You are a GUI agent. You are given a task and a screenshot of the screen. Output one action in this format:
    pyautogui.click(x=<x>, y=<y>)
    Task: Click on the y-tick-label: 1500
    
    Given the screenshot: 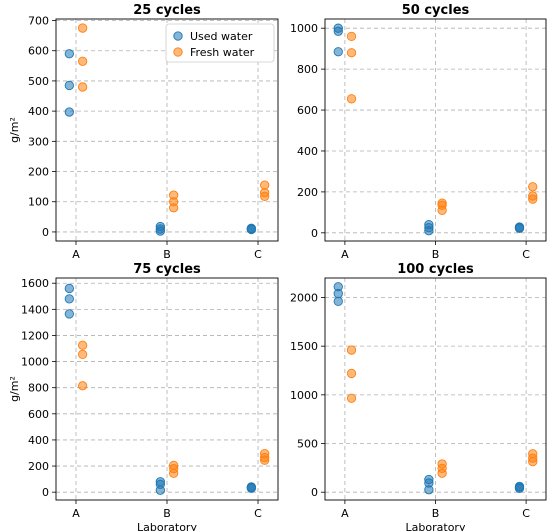 What is the action you would take?
    pyautogui.click(x=304, y=346)
    